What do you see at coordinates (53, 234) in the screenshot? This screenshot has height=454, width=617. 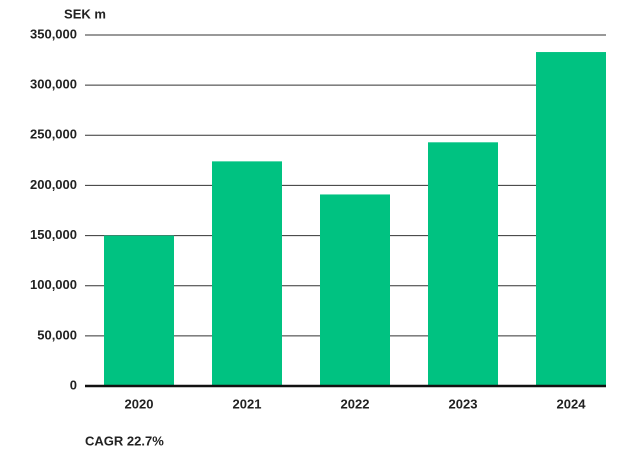 I see `y-tick-label: 150,000` at bounding box center [53, 234].